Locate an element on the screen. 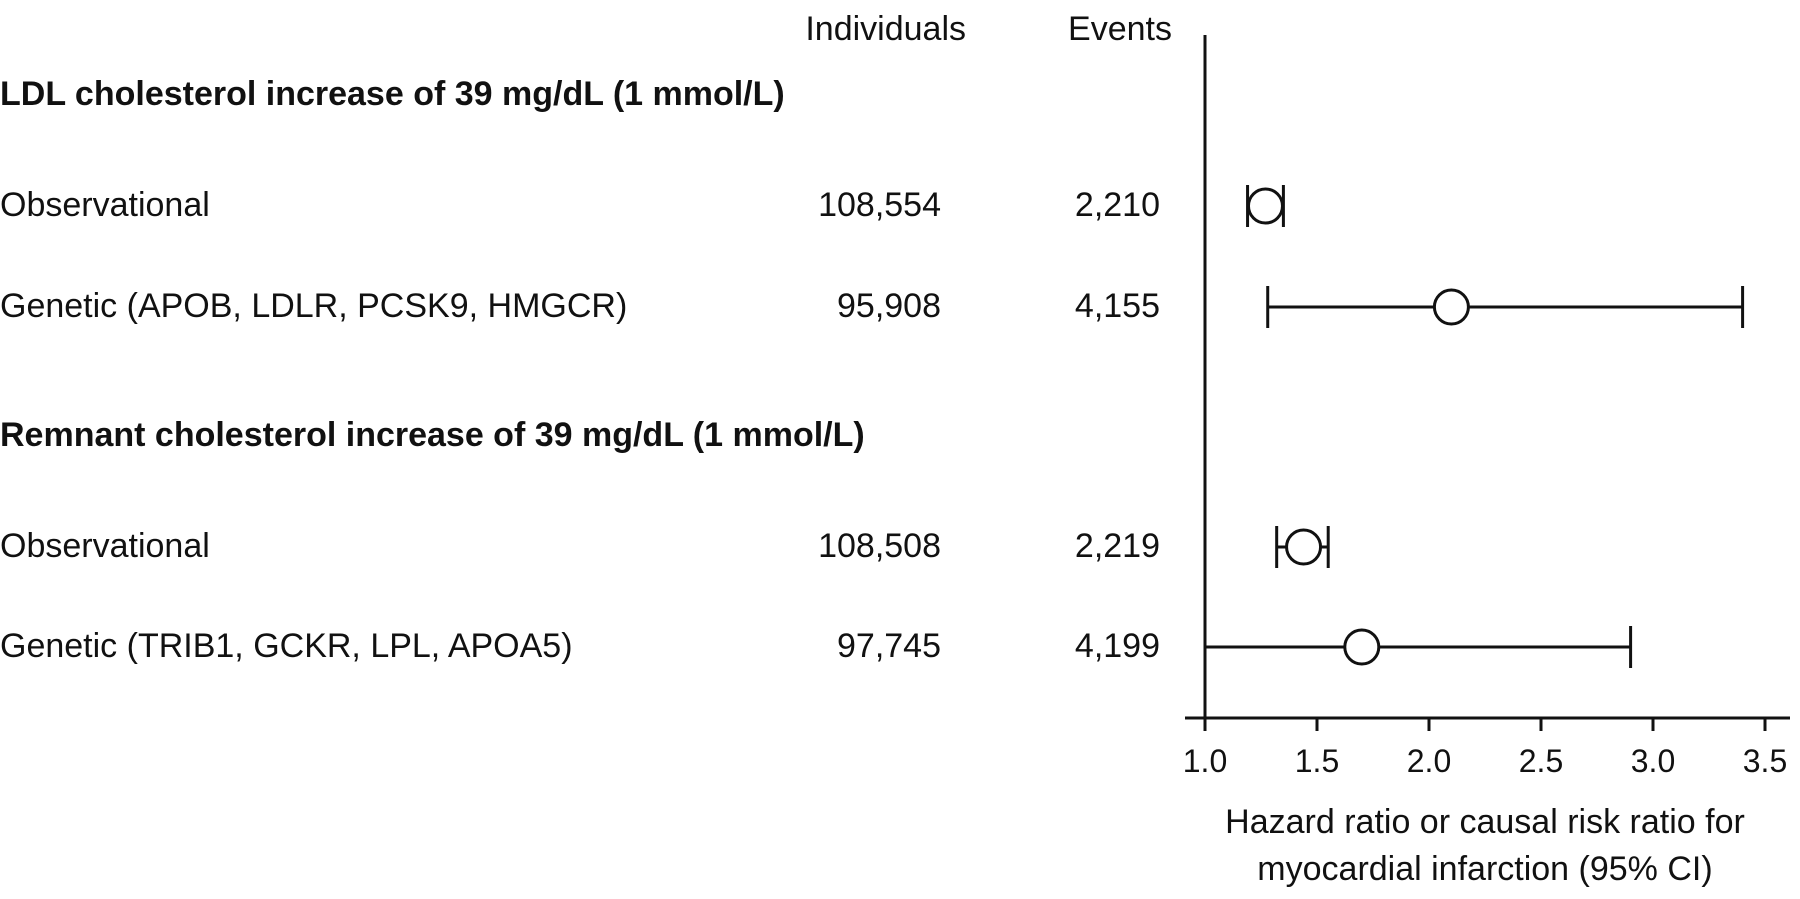 Image resolution: width=1800 pixels, height=899 pixels. row-label-ldl-genetic: Genetic (APOB, LDLR, PCSK9, HMGCR) is located at coordinates (313, 306).